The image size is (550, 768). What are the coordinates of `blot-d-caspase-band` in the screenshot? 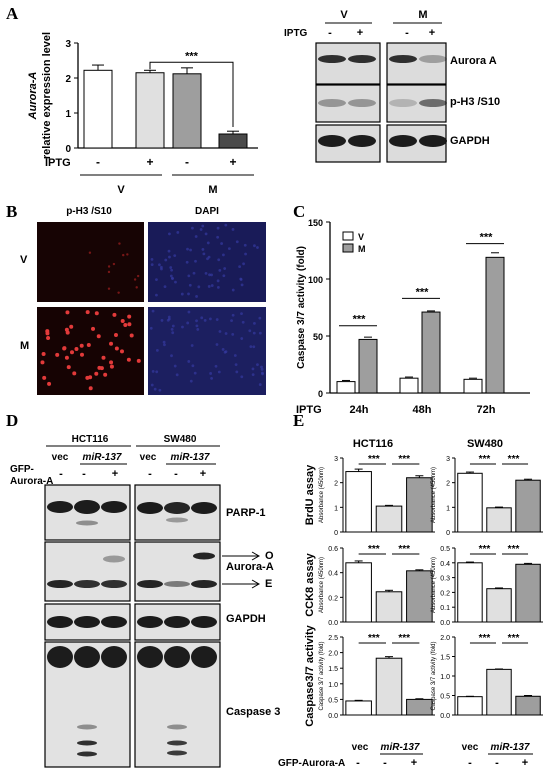 It's located at (87, 743).